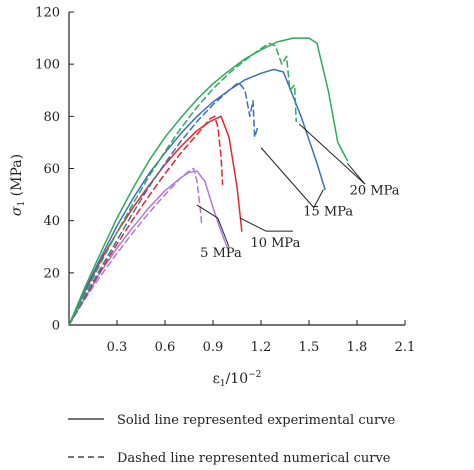  Describe the element at coordinates (254, 458) in the screenshot. I see `legend-dashed-label: Dashed line represented numerical curve` at that location.